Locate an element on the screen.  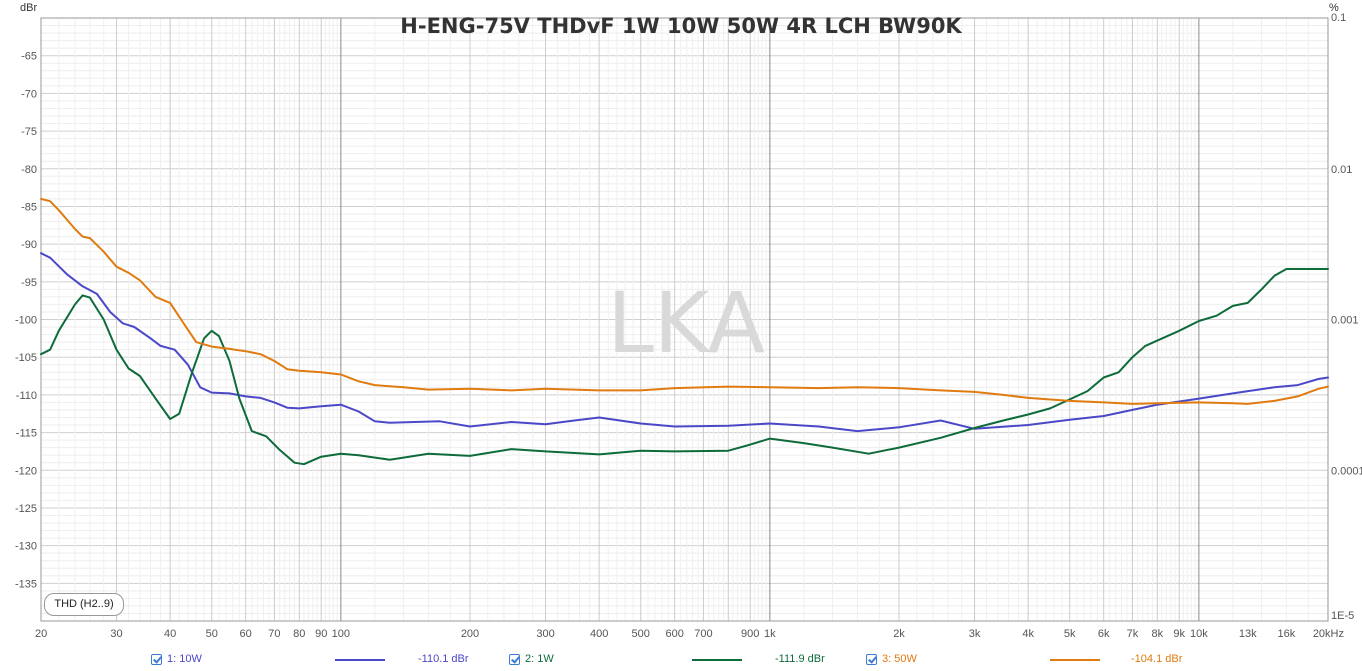
x-tick-label: 30 is located at coordinates (116, 634).